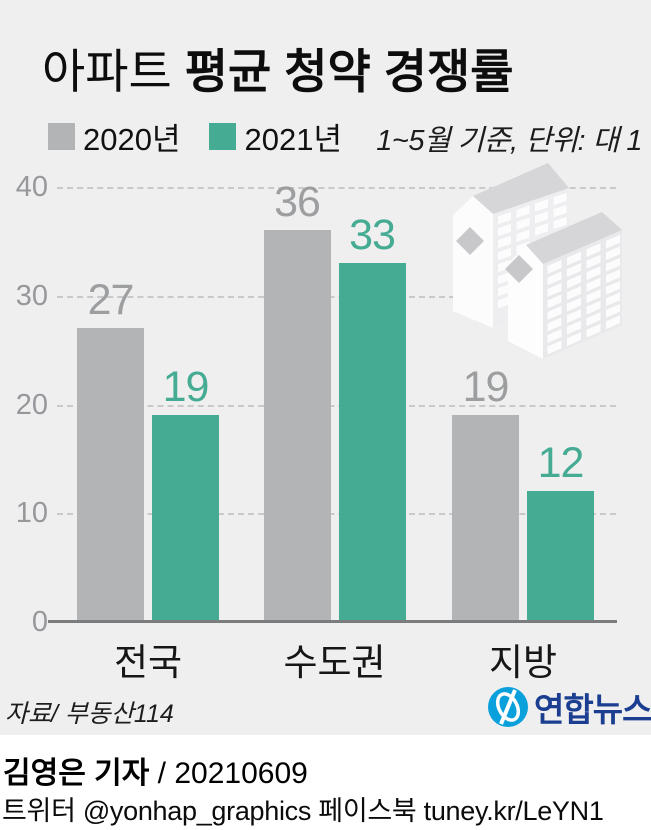 The width and height of the screenshot is (651, 830). What do you see at coordinates (31, 296) in the screenshot?
I see `y-tick-label-30: 30` at bounding box center [31, 296].